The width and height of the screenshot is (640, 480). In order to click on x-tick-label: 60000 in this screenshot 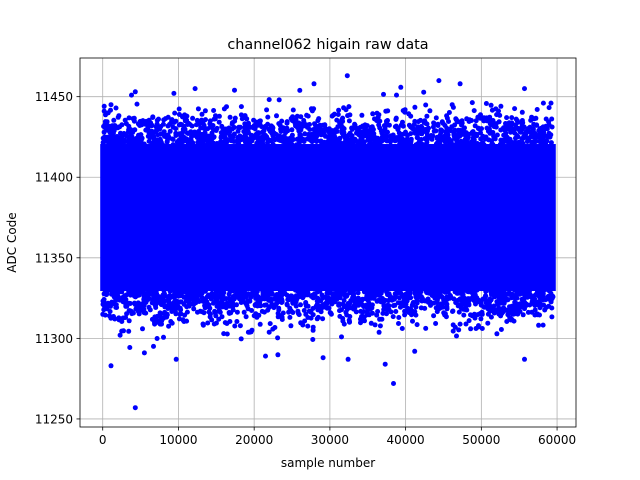, I will do `click(557, 440)`.